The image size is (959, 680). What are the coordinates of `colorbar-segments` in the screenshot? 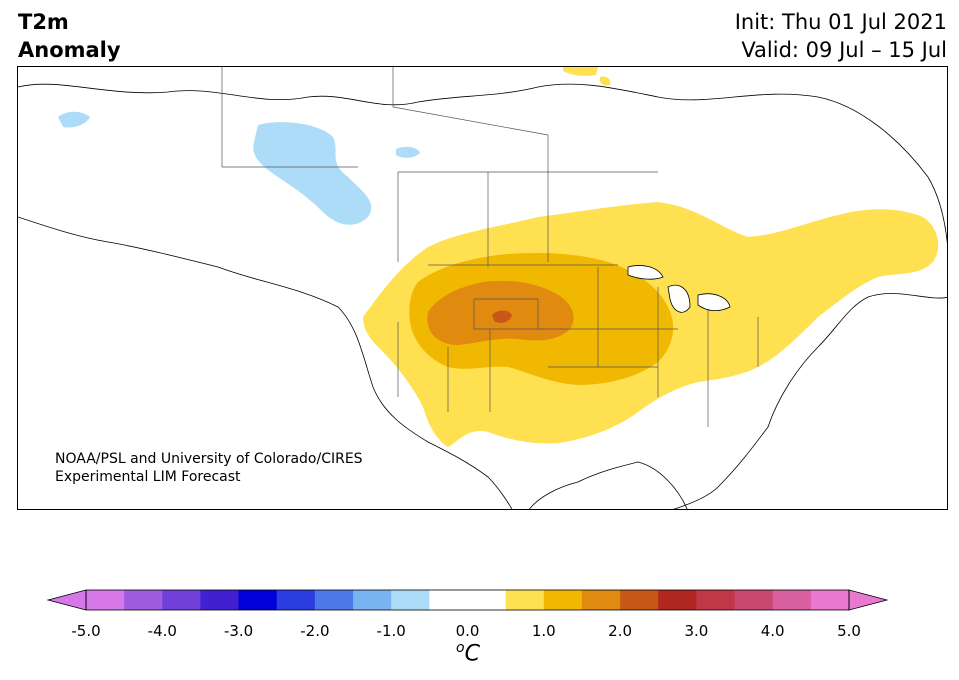 It's located at (468, 600).